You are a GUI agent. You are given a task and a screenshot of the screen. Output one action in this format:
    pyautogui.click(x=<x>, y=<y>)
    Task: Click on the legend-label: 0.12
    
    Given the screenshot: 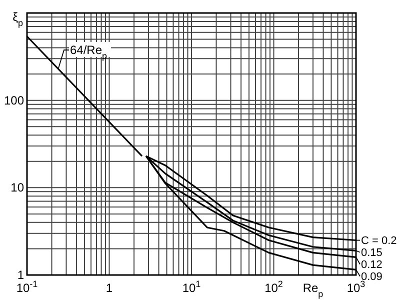 What is the action you would take?
    pyautogui.click(x=371, y=265)
    